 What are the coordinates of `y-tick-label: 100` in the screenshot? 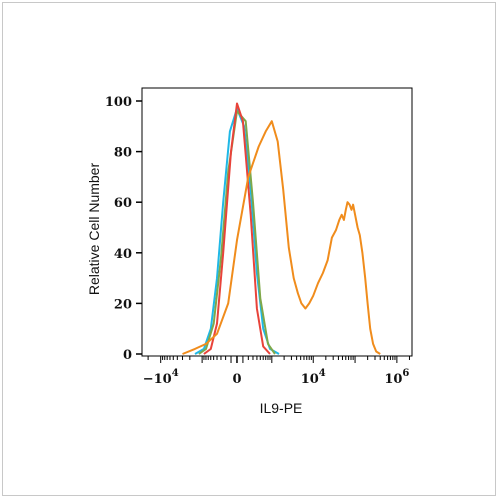 It's located at (118, 102).